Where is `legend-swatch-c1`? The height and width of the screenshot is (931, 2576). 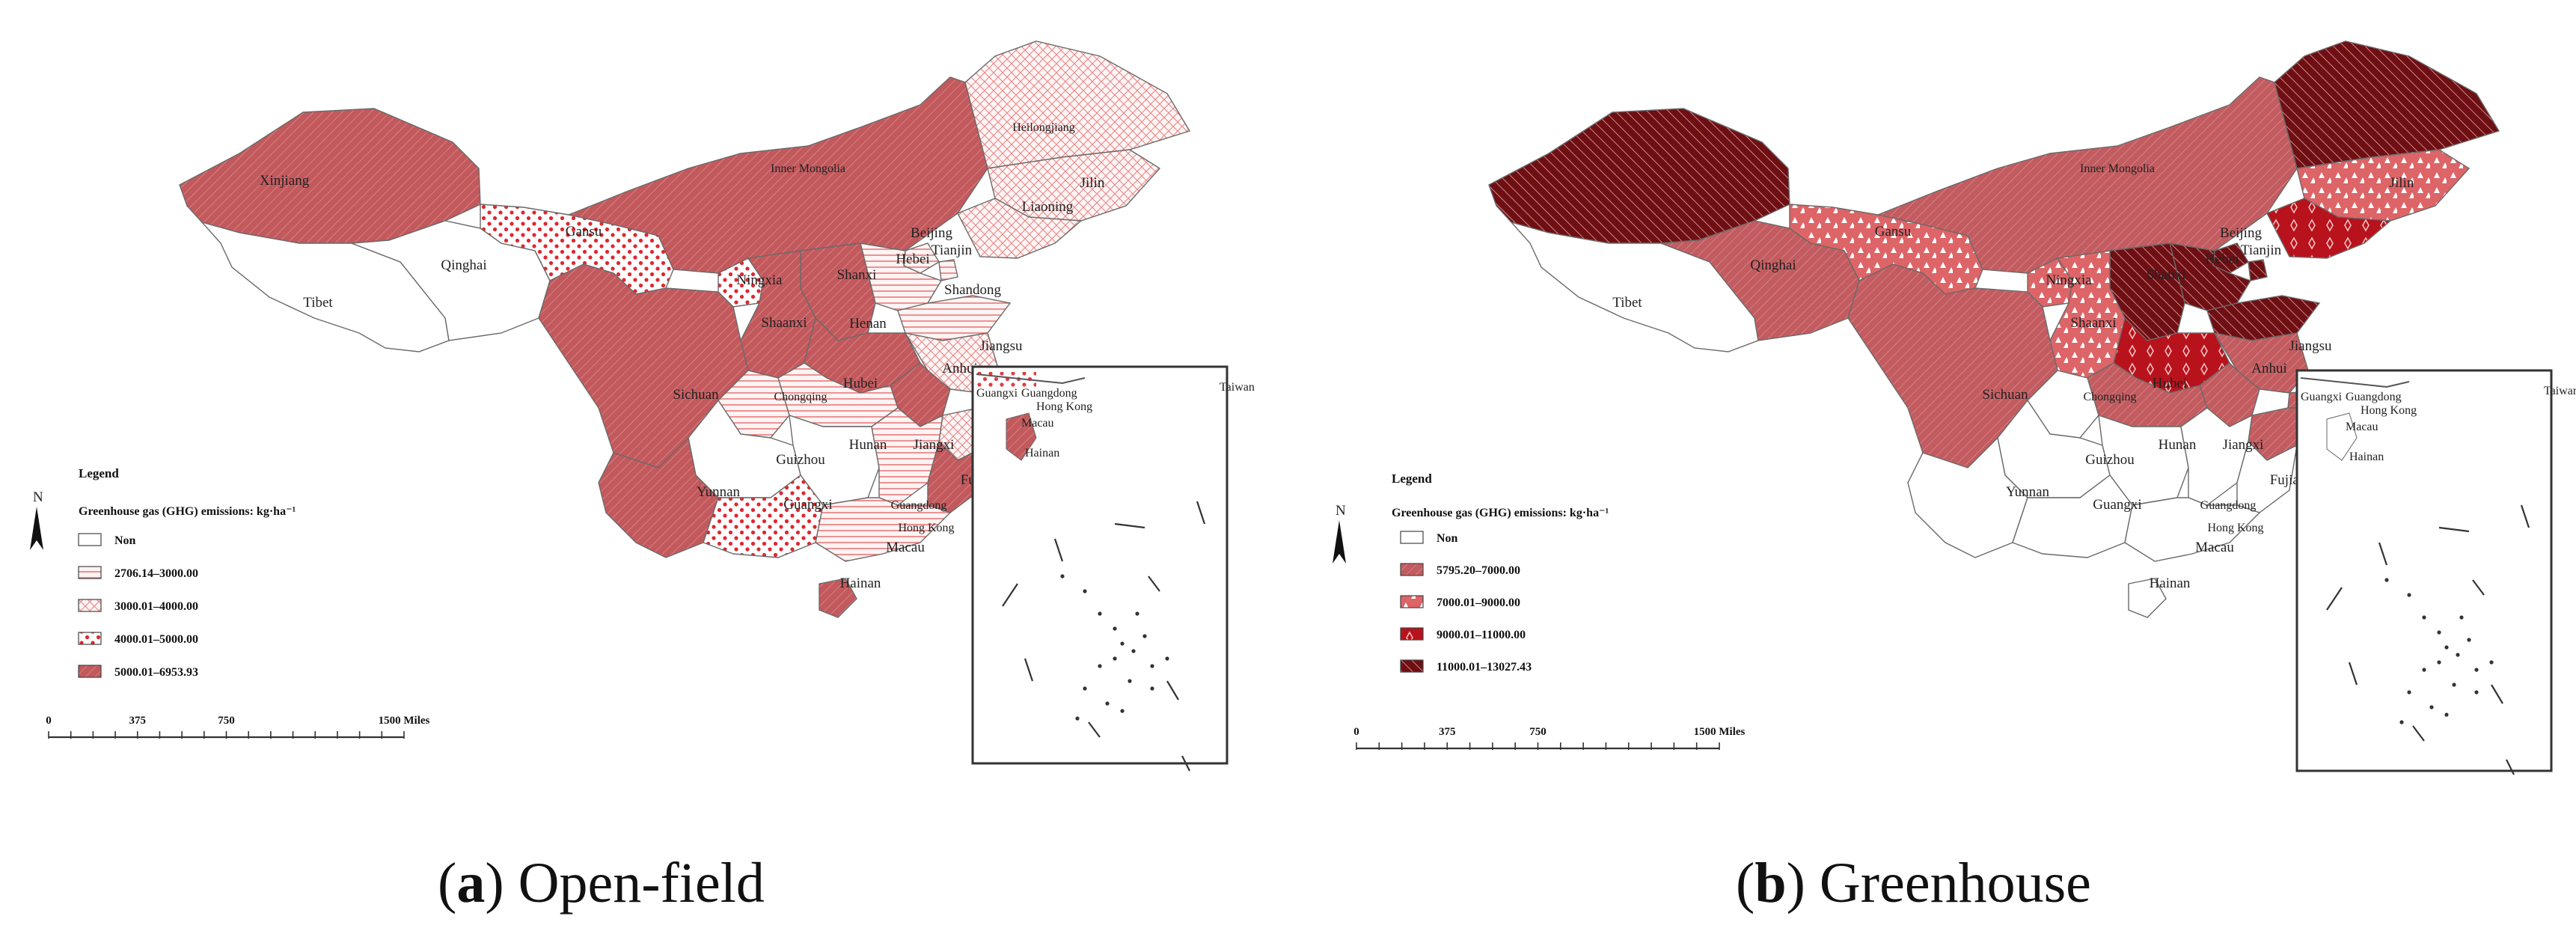 legend-swatch-c1 is located at coordinates (90, 572).